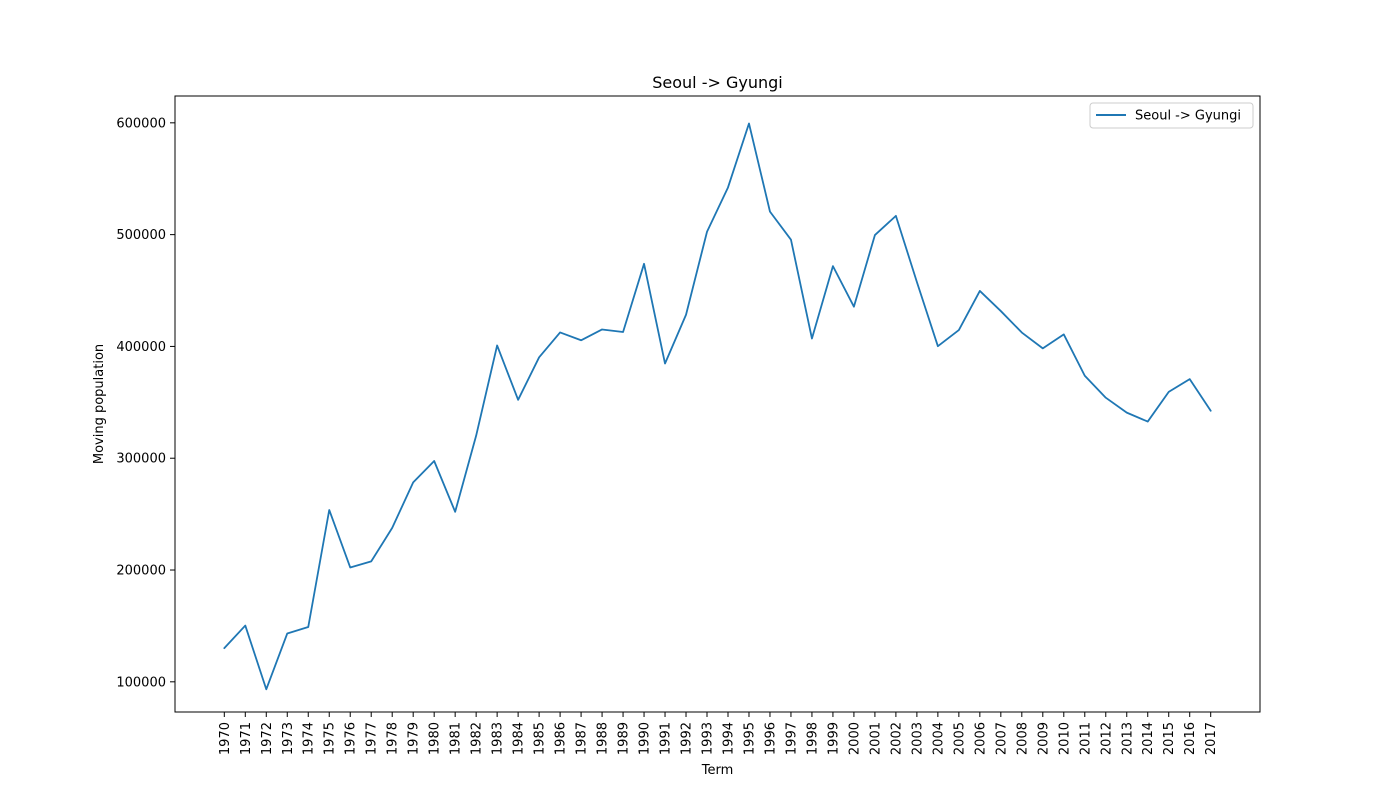 The width and height of the screenshot is (1400, 800). What do you see at coordinates (267, 738) in the screenshot?
I see `x-tick-label: 1972` at bounding box center [267, 738].